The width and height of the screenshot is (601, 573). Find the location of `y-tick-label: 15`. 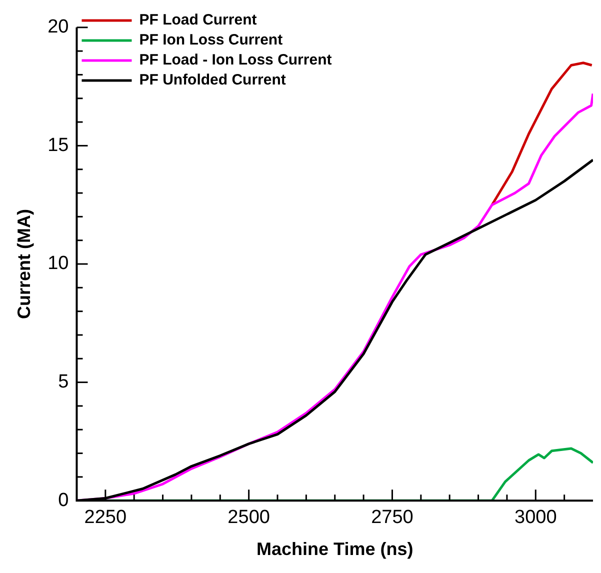

y-tick-label: 15 is located at coordinates (58, 145).